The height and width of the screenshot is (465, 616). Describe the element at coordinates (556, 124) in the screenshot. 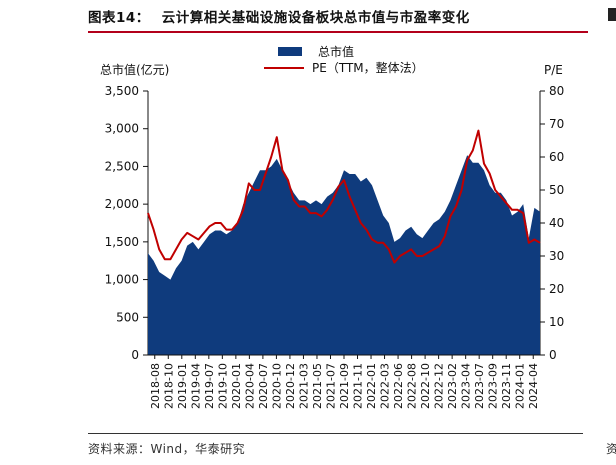

I see `y-right-tick-label: 70` at that location.